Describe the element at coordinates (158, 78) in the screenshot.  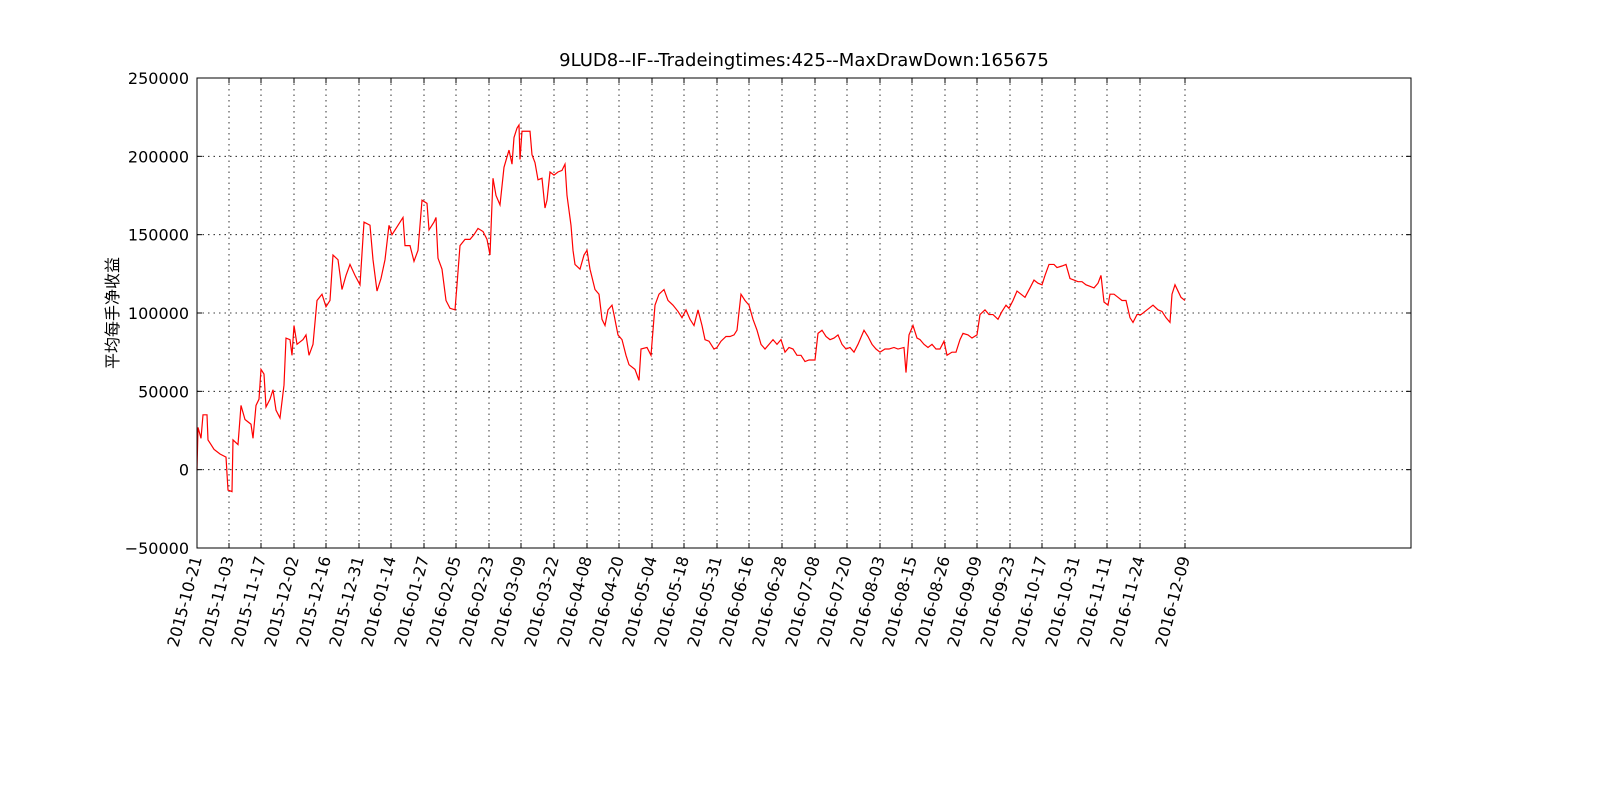
I see `y-tick-label: 250000` at that location.